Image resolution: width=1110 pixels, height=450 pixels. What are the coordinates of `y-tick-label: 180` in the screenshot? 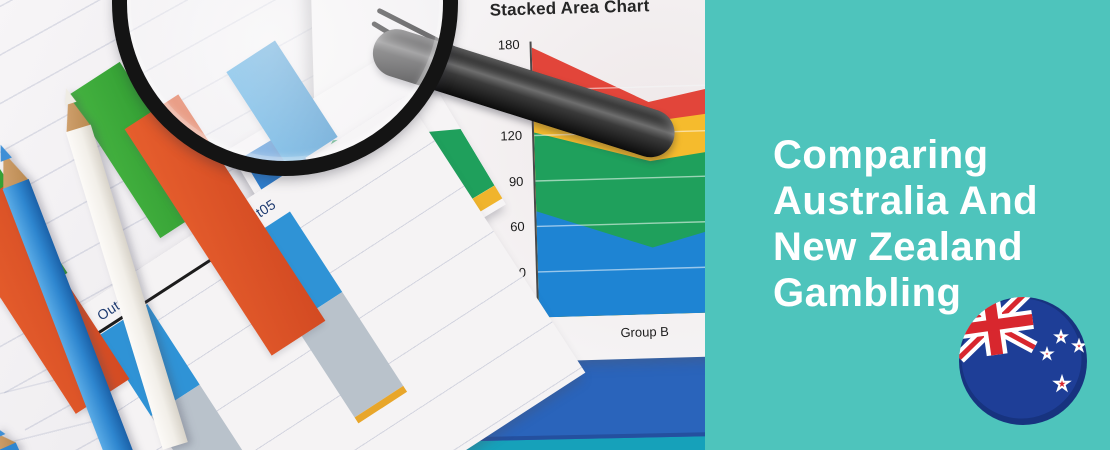 It's located at (508, 44).